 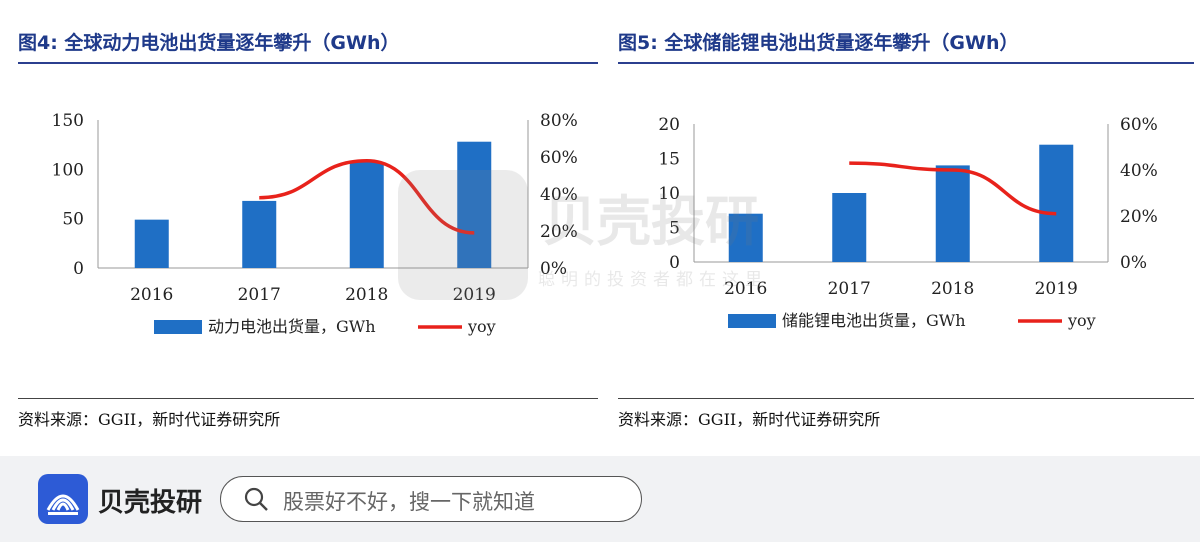 What do you see at coordinates (559, 121) in the screenshot?
I see `y-right-tick-label: 80%` at bounding box center [559, 121].